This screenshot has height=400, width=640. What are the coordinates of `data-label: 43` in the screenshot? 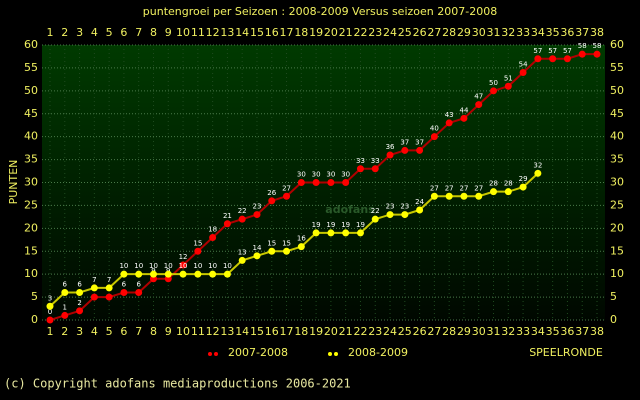 It's located at (449, 115).